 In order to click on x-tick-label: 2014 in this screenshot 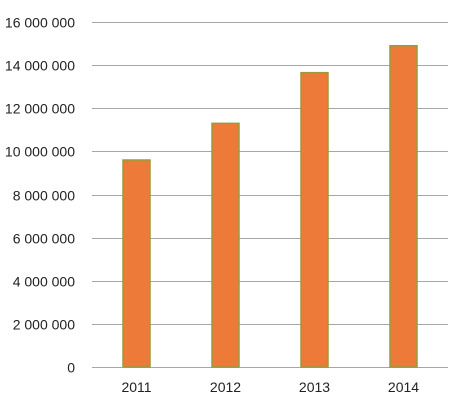, I will do `click(403, 387)`.